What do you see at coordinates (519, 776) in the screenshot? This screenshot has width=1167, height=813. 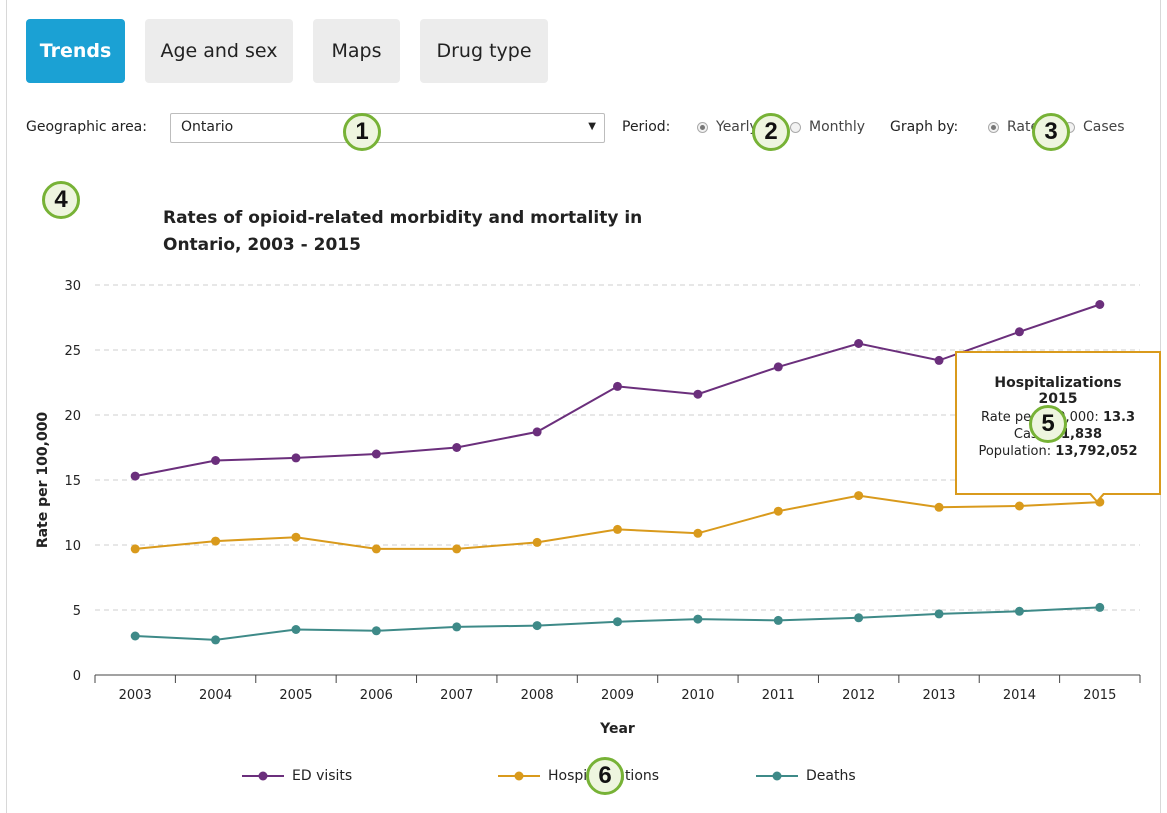 I see `legend-marker-hospitalizations` at bounding box center [519, 776].